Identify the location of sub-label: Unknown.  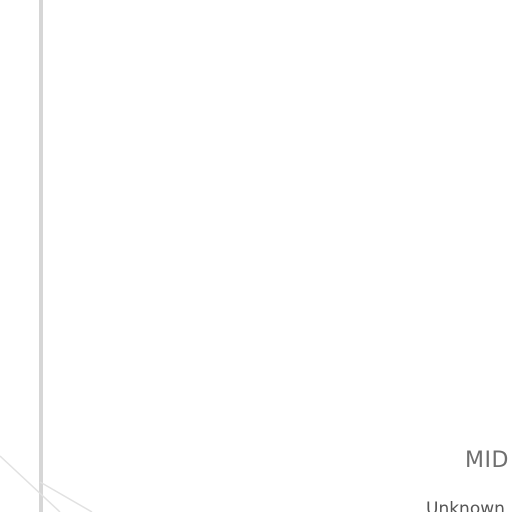
(465, 505).